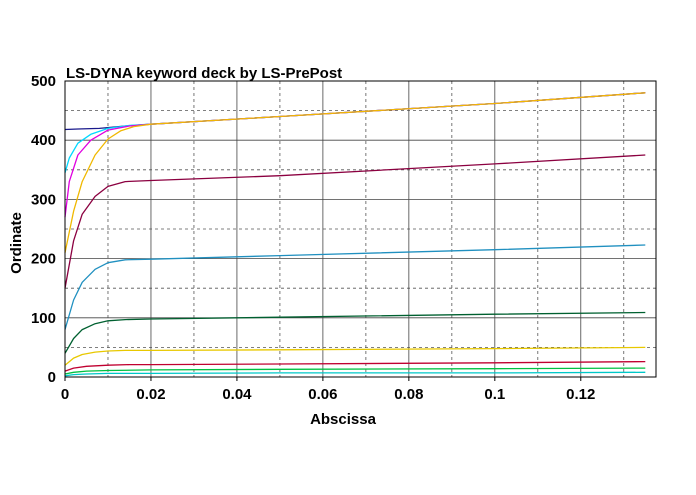  Describe the element at coordinates (343, 419) in the screenshot. I see `x-axis-label: Abscissa` at that location.